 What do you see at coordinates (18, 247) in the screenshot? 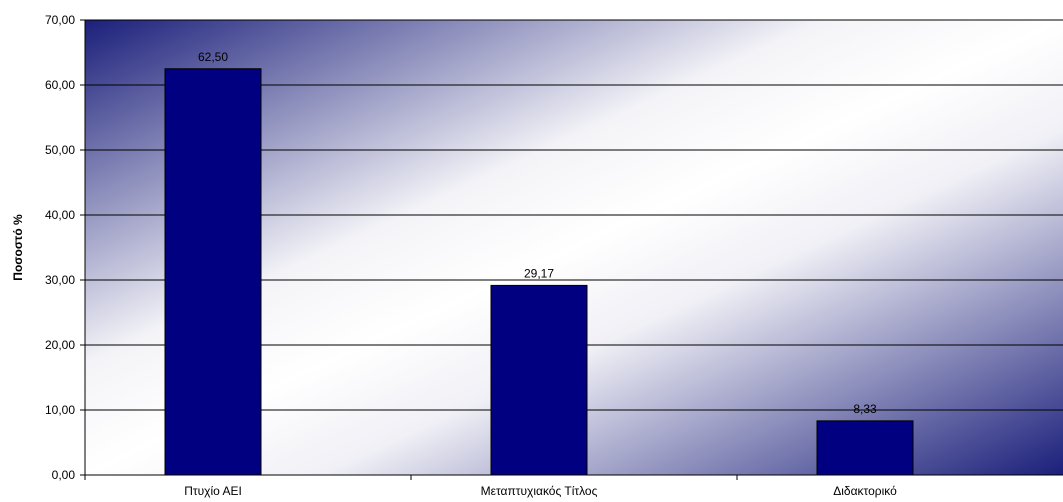
I see `y-axis-title: Ποσοστό %` at bounding box center [18, 247].